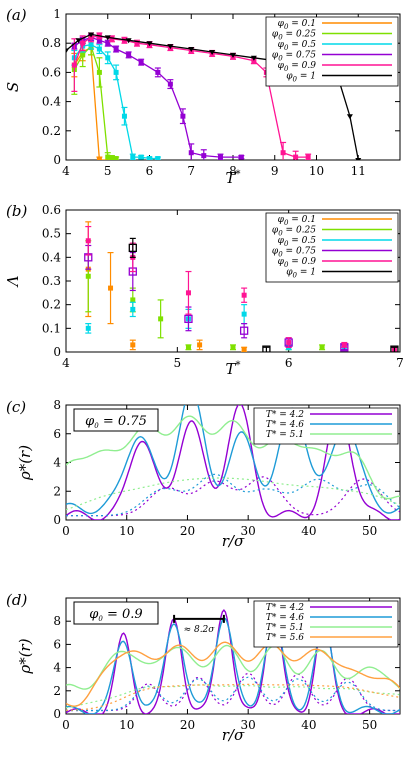 The width and height of the screenshot is (415, 772). I want to click on legend-label-1: φ0 = 0.1, so click(297, 25).